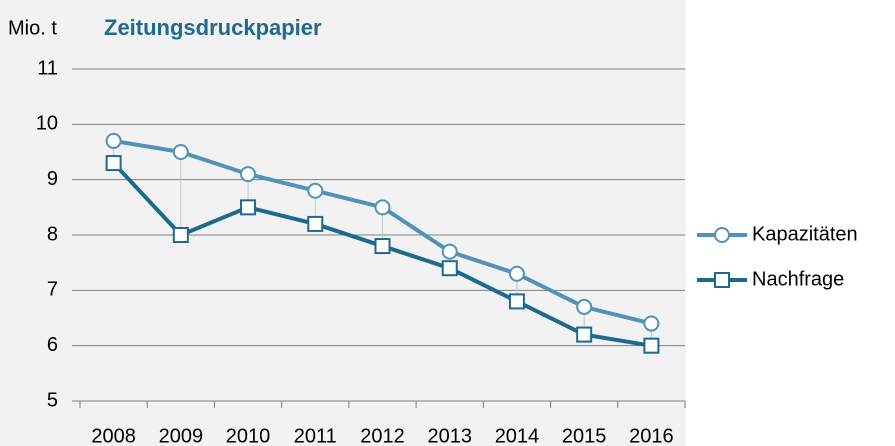 The image size is (895, 446). I want to click on y-tick-label: 5, so click(52, 400).